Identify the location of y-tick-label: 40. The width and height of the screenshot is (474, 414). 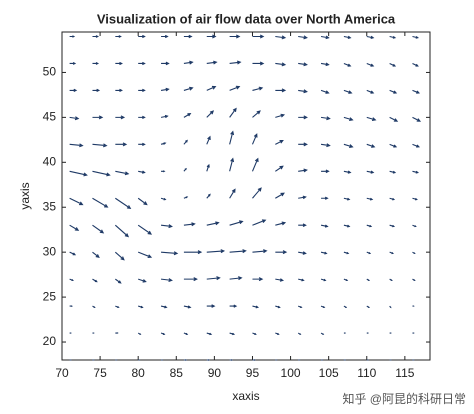
(50, 161).